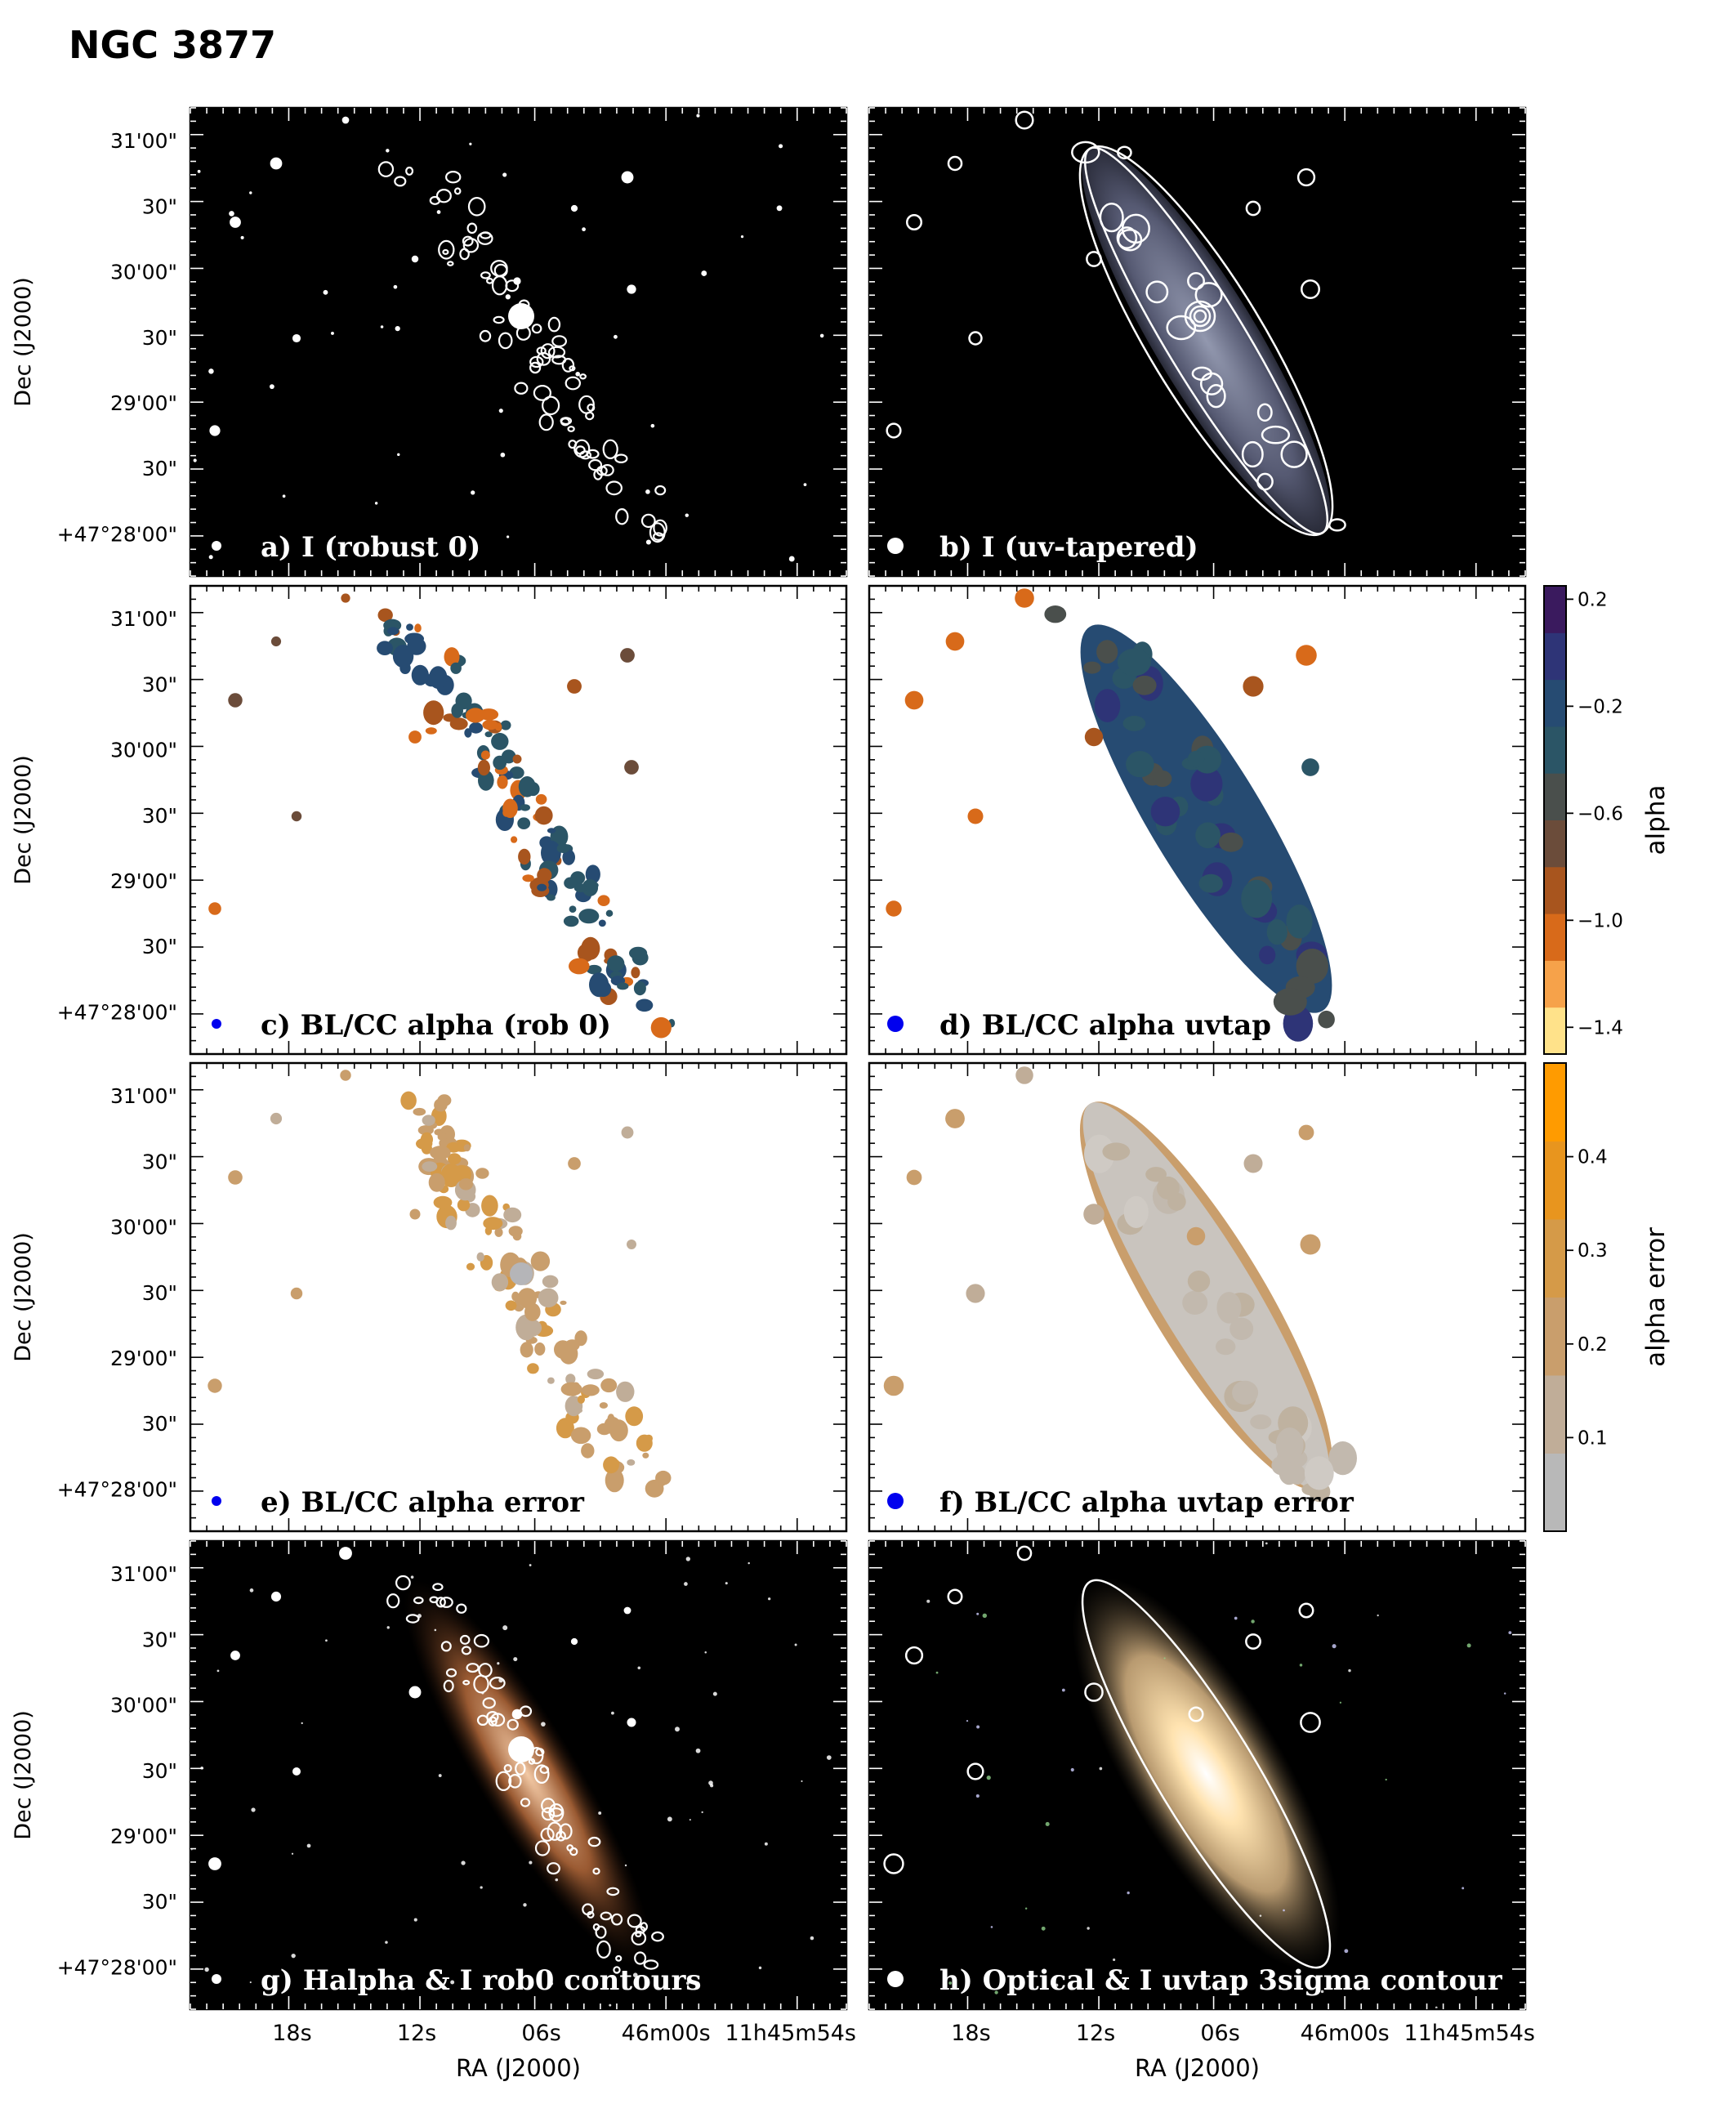 The image size is (1736, 2104). I want to click on contour-mid, so click(1206, 340).